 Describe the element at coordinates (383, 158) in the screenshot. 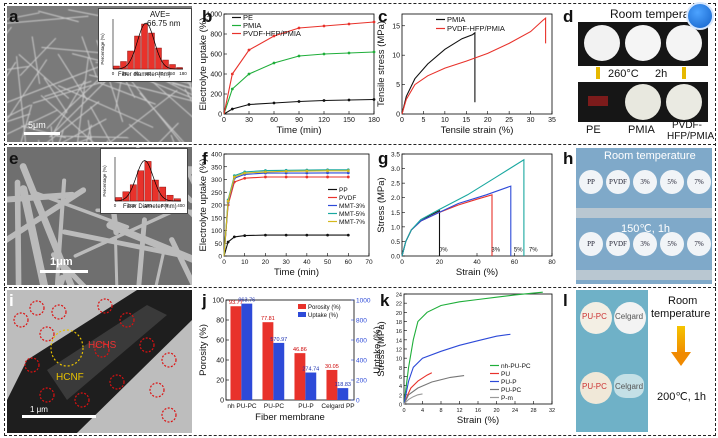

I see `panel-g-label: g` at that location.